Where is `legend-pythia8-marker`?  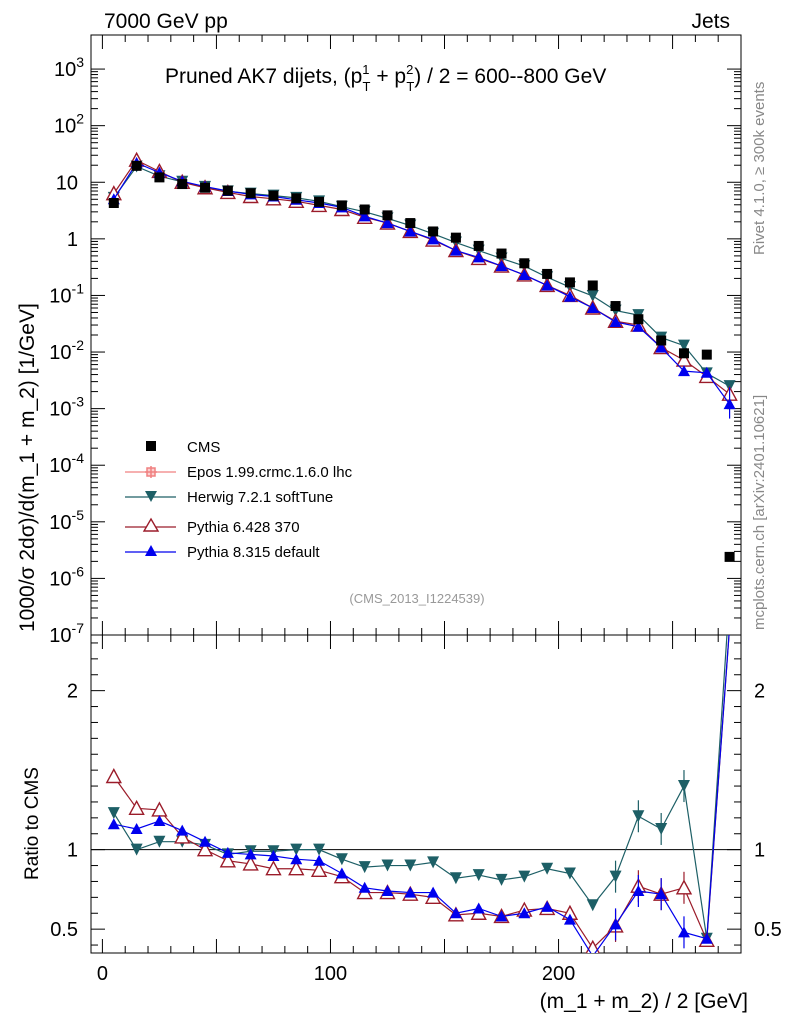 legend-pythia8-marker is located at coordinates (151, 550).